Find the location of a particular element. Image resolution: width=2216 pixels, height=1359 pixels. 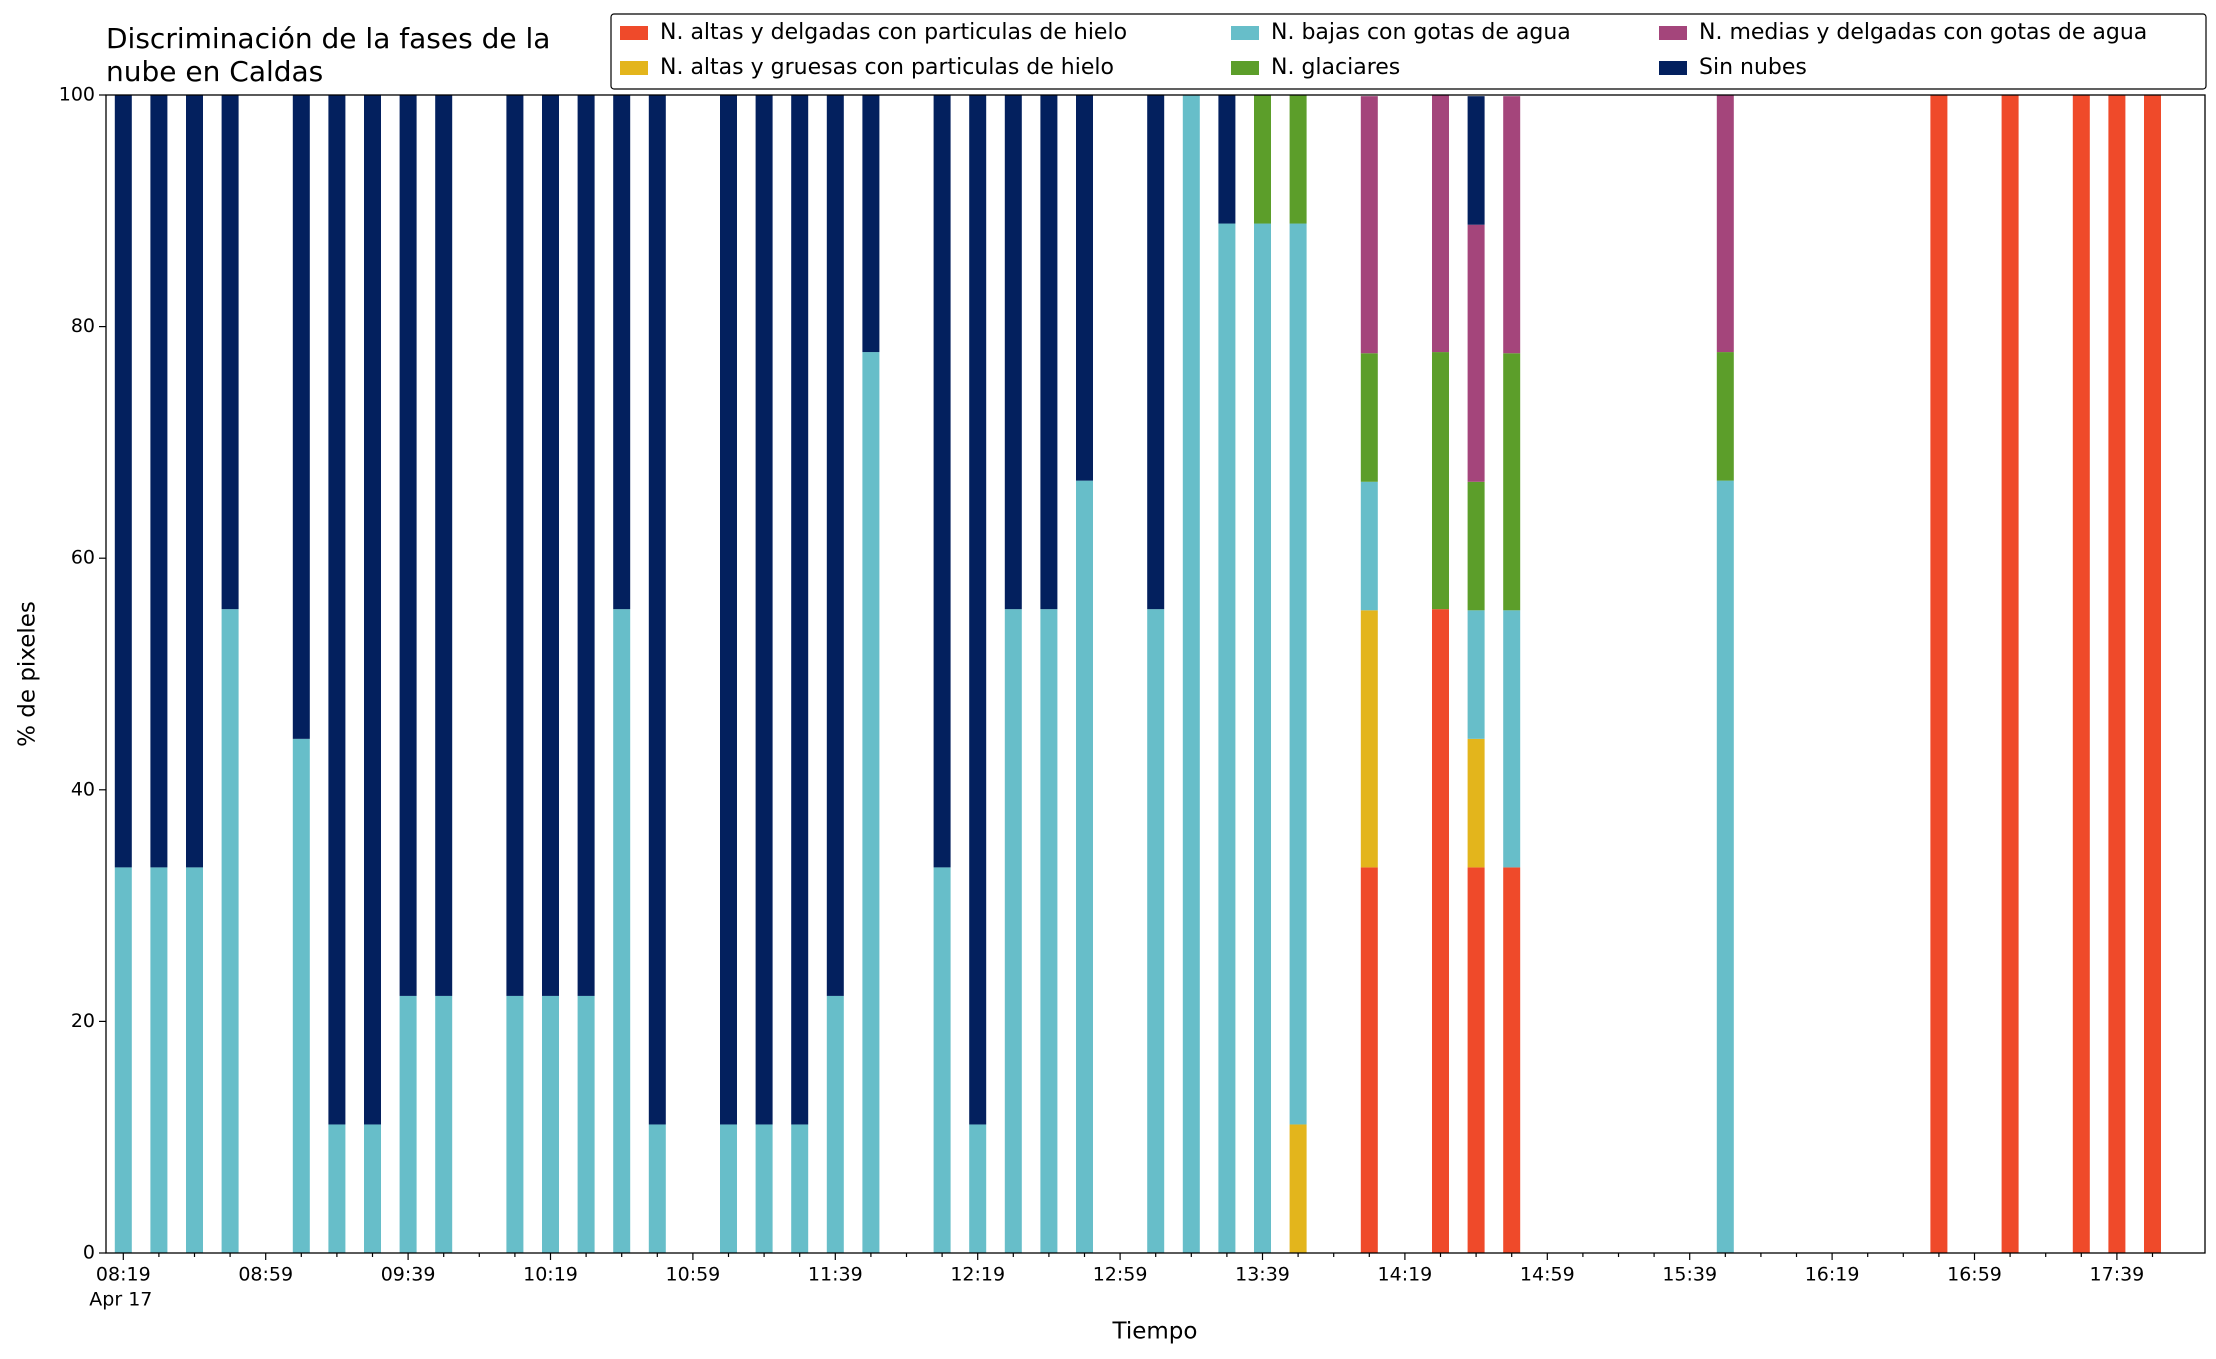

x-tick-label: 11:39 is located at coordinates (835, 1275).